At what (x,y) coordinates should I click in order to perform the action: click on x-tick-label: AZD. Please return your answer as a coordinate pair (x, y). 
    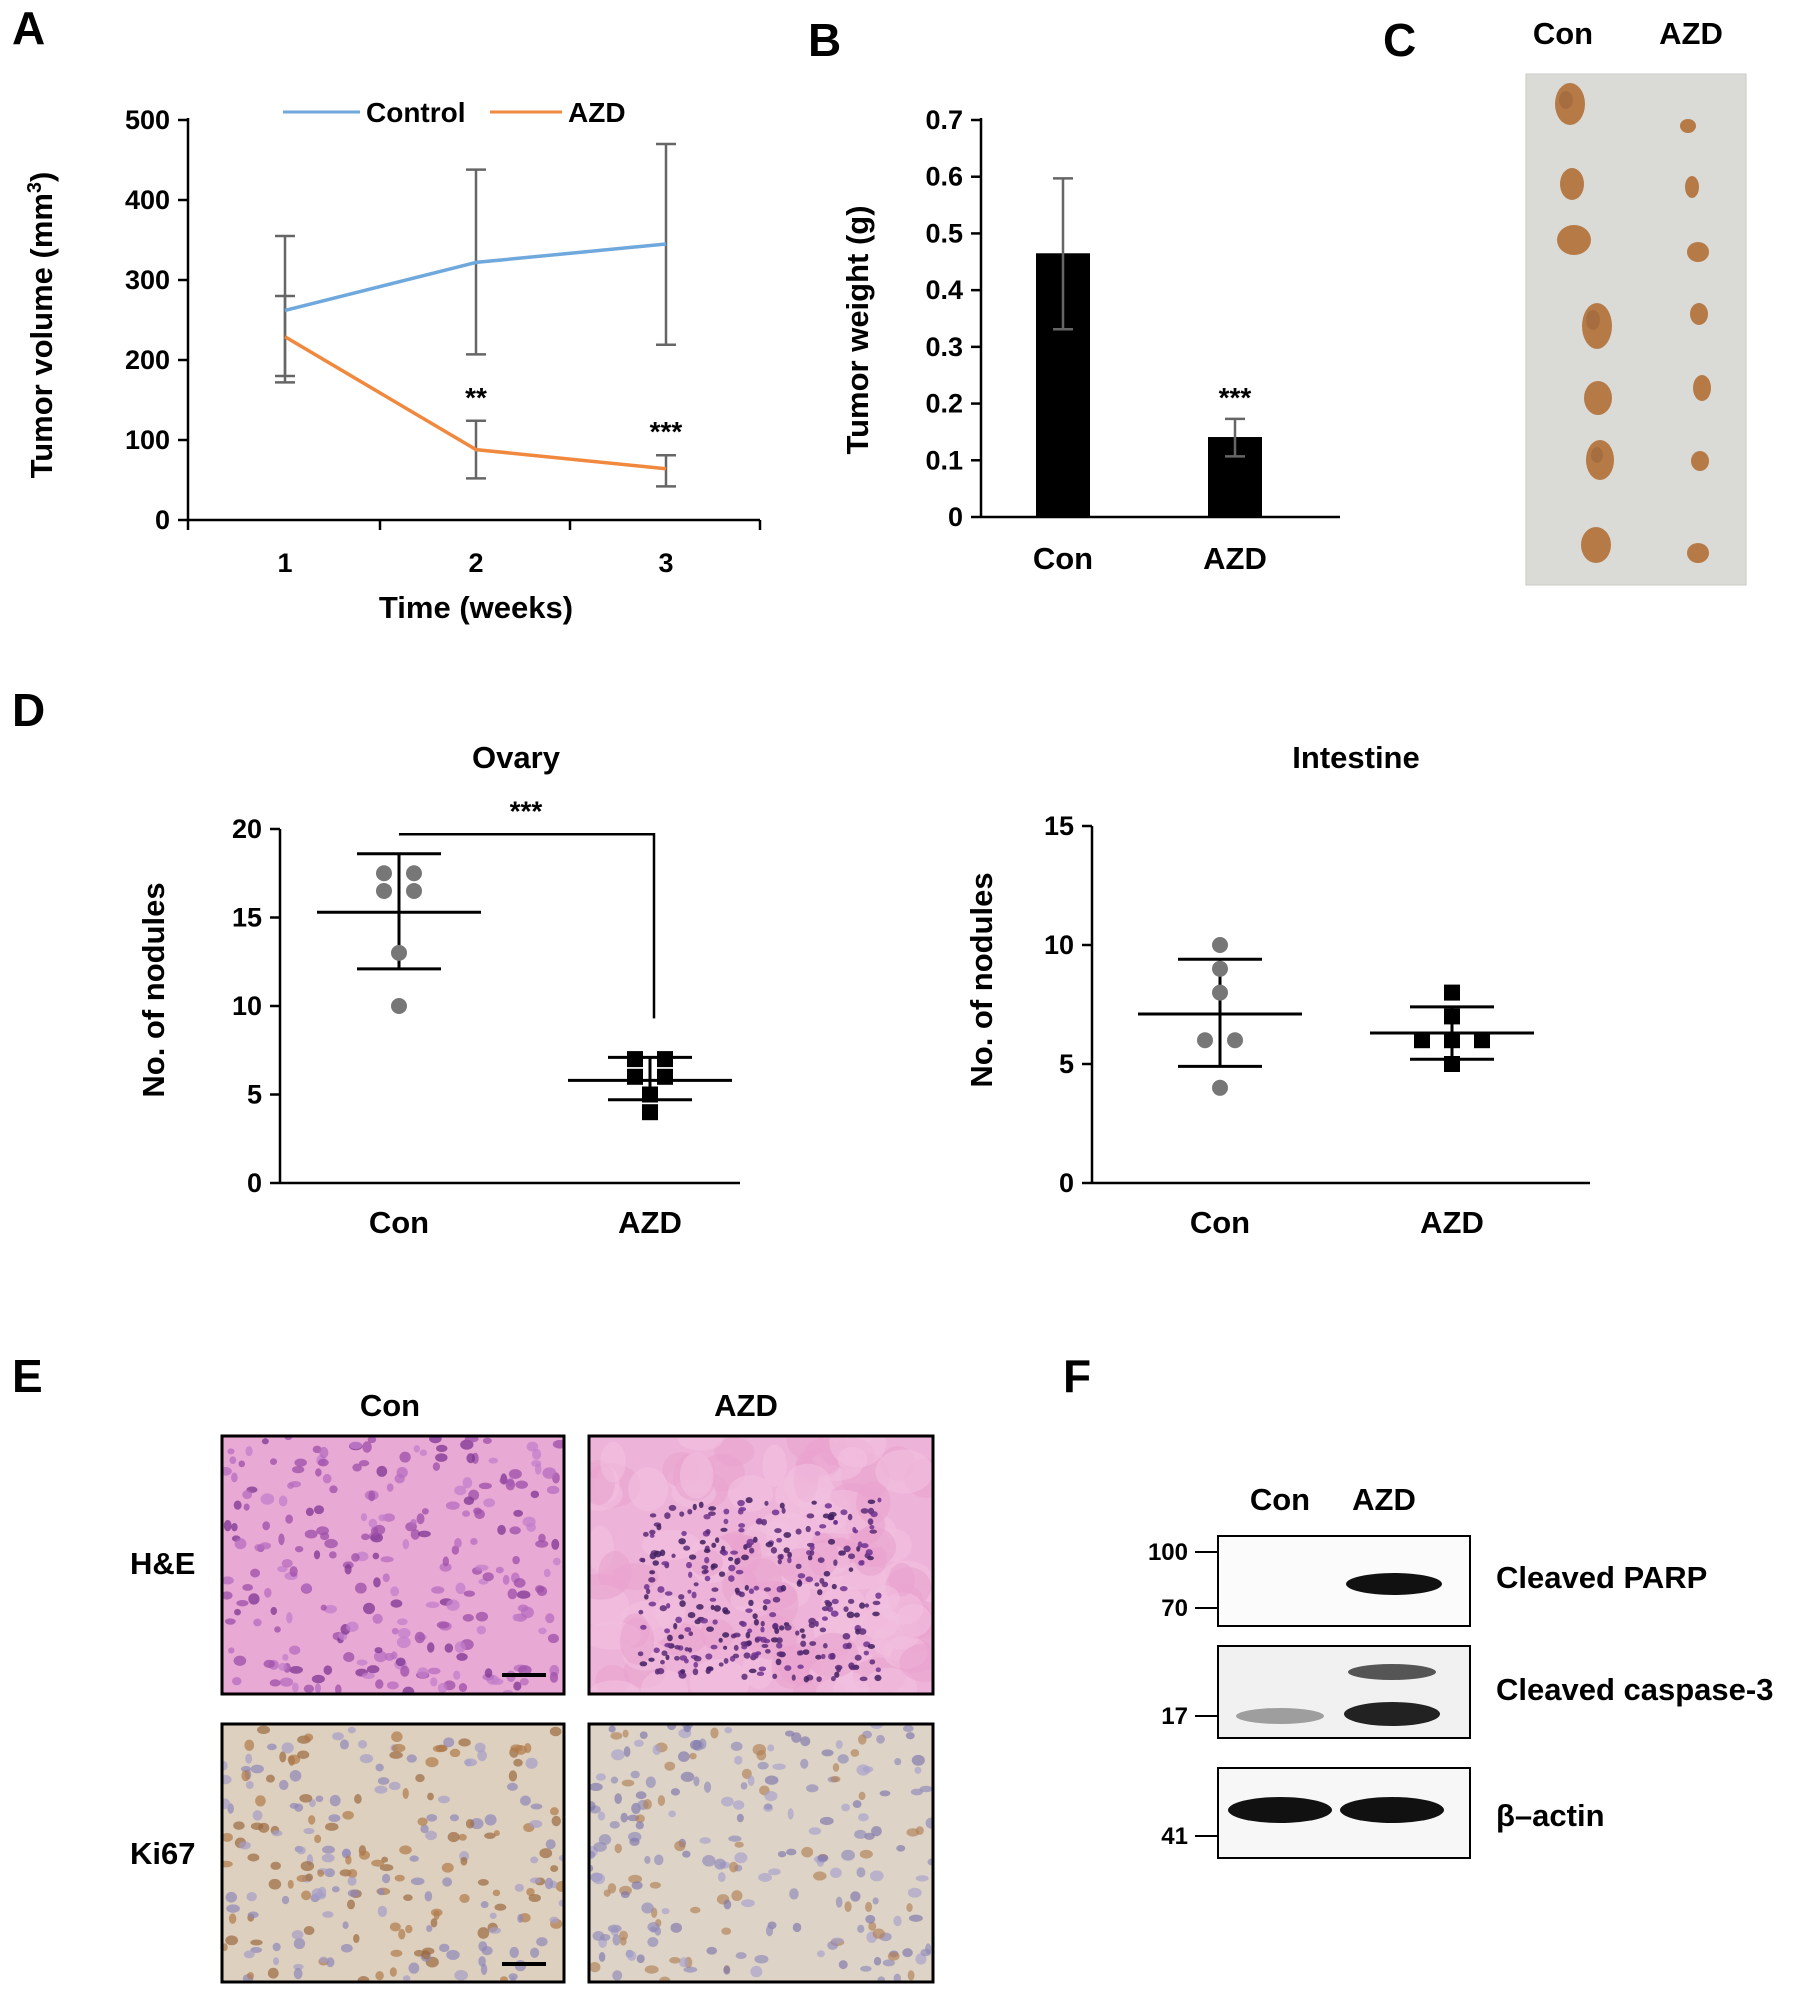
    Looking at the image, I should click on (650, 1222).